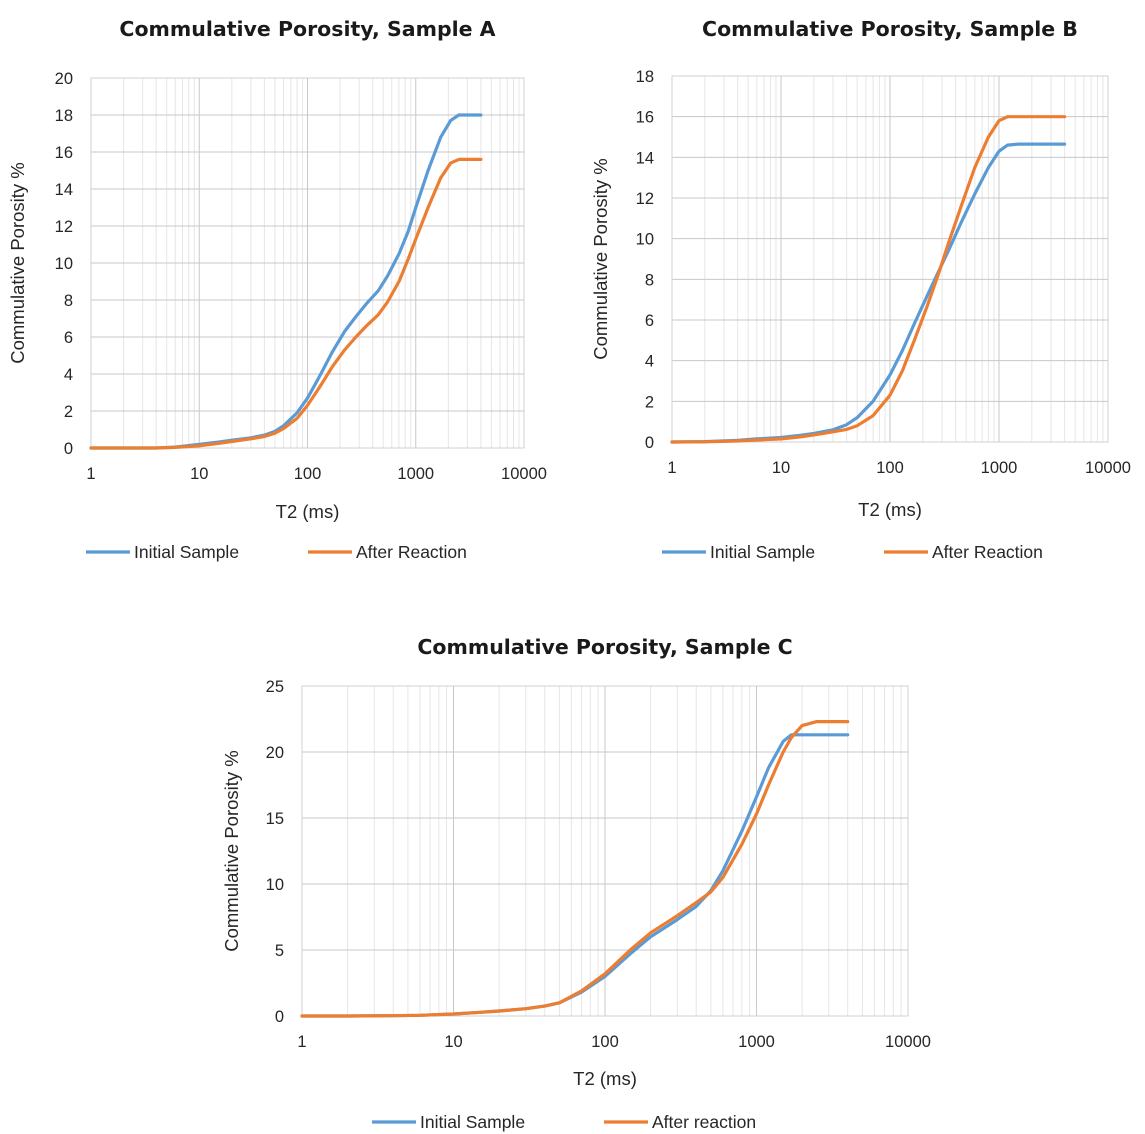 The image size is (1145, 1134). I want to click on y-tick-label: 25, so click(275, 687).